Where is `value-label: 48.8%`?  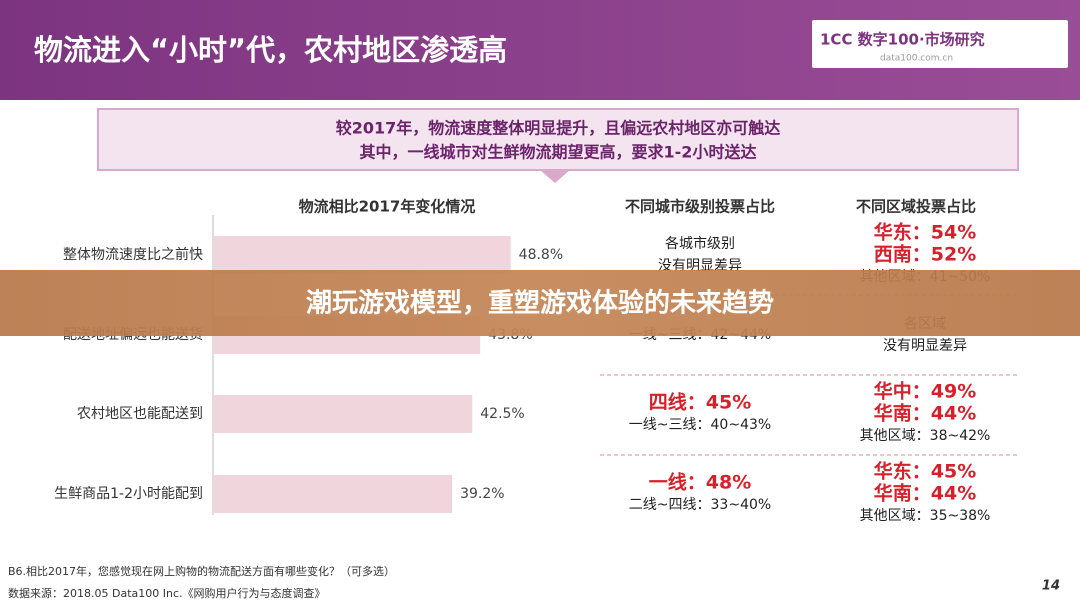 value-label: 48.8% is located at coordinates (541, 255).